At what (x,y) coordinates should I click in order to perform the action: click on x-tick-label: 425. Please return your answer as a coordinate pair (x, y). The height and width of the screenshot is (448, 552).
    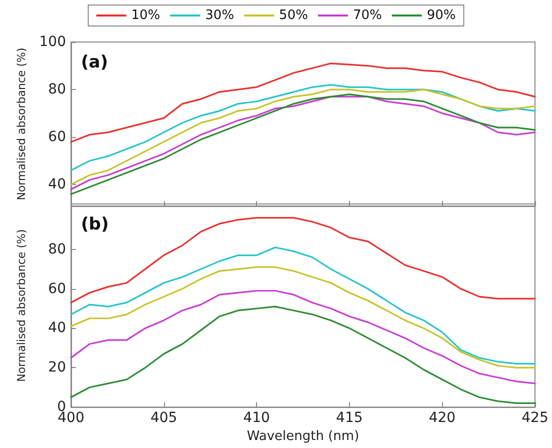
    Looking at the image, I should click on (535, 418).